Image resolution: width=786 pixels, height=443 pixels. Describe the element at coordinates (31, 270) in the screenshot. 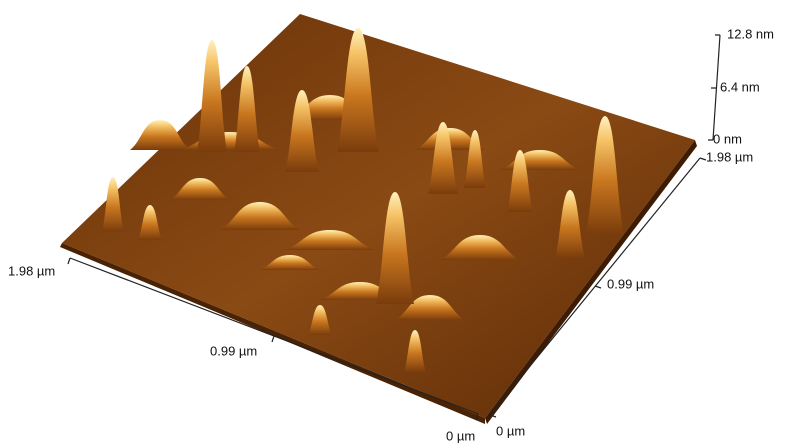

I see `x-tick-label: 1.98 µm` at that location.